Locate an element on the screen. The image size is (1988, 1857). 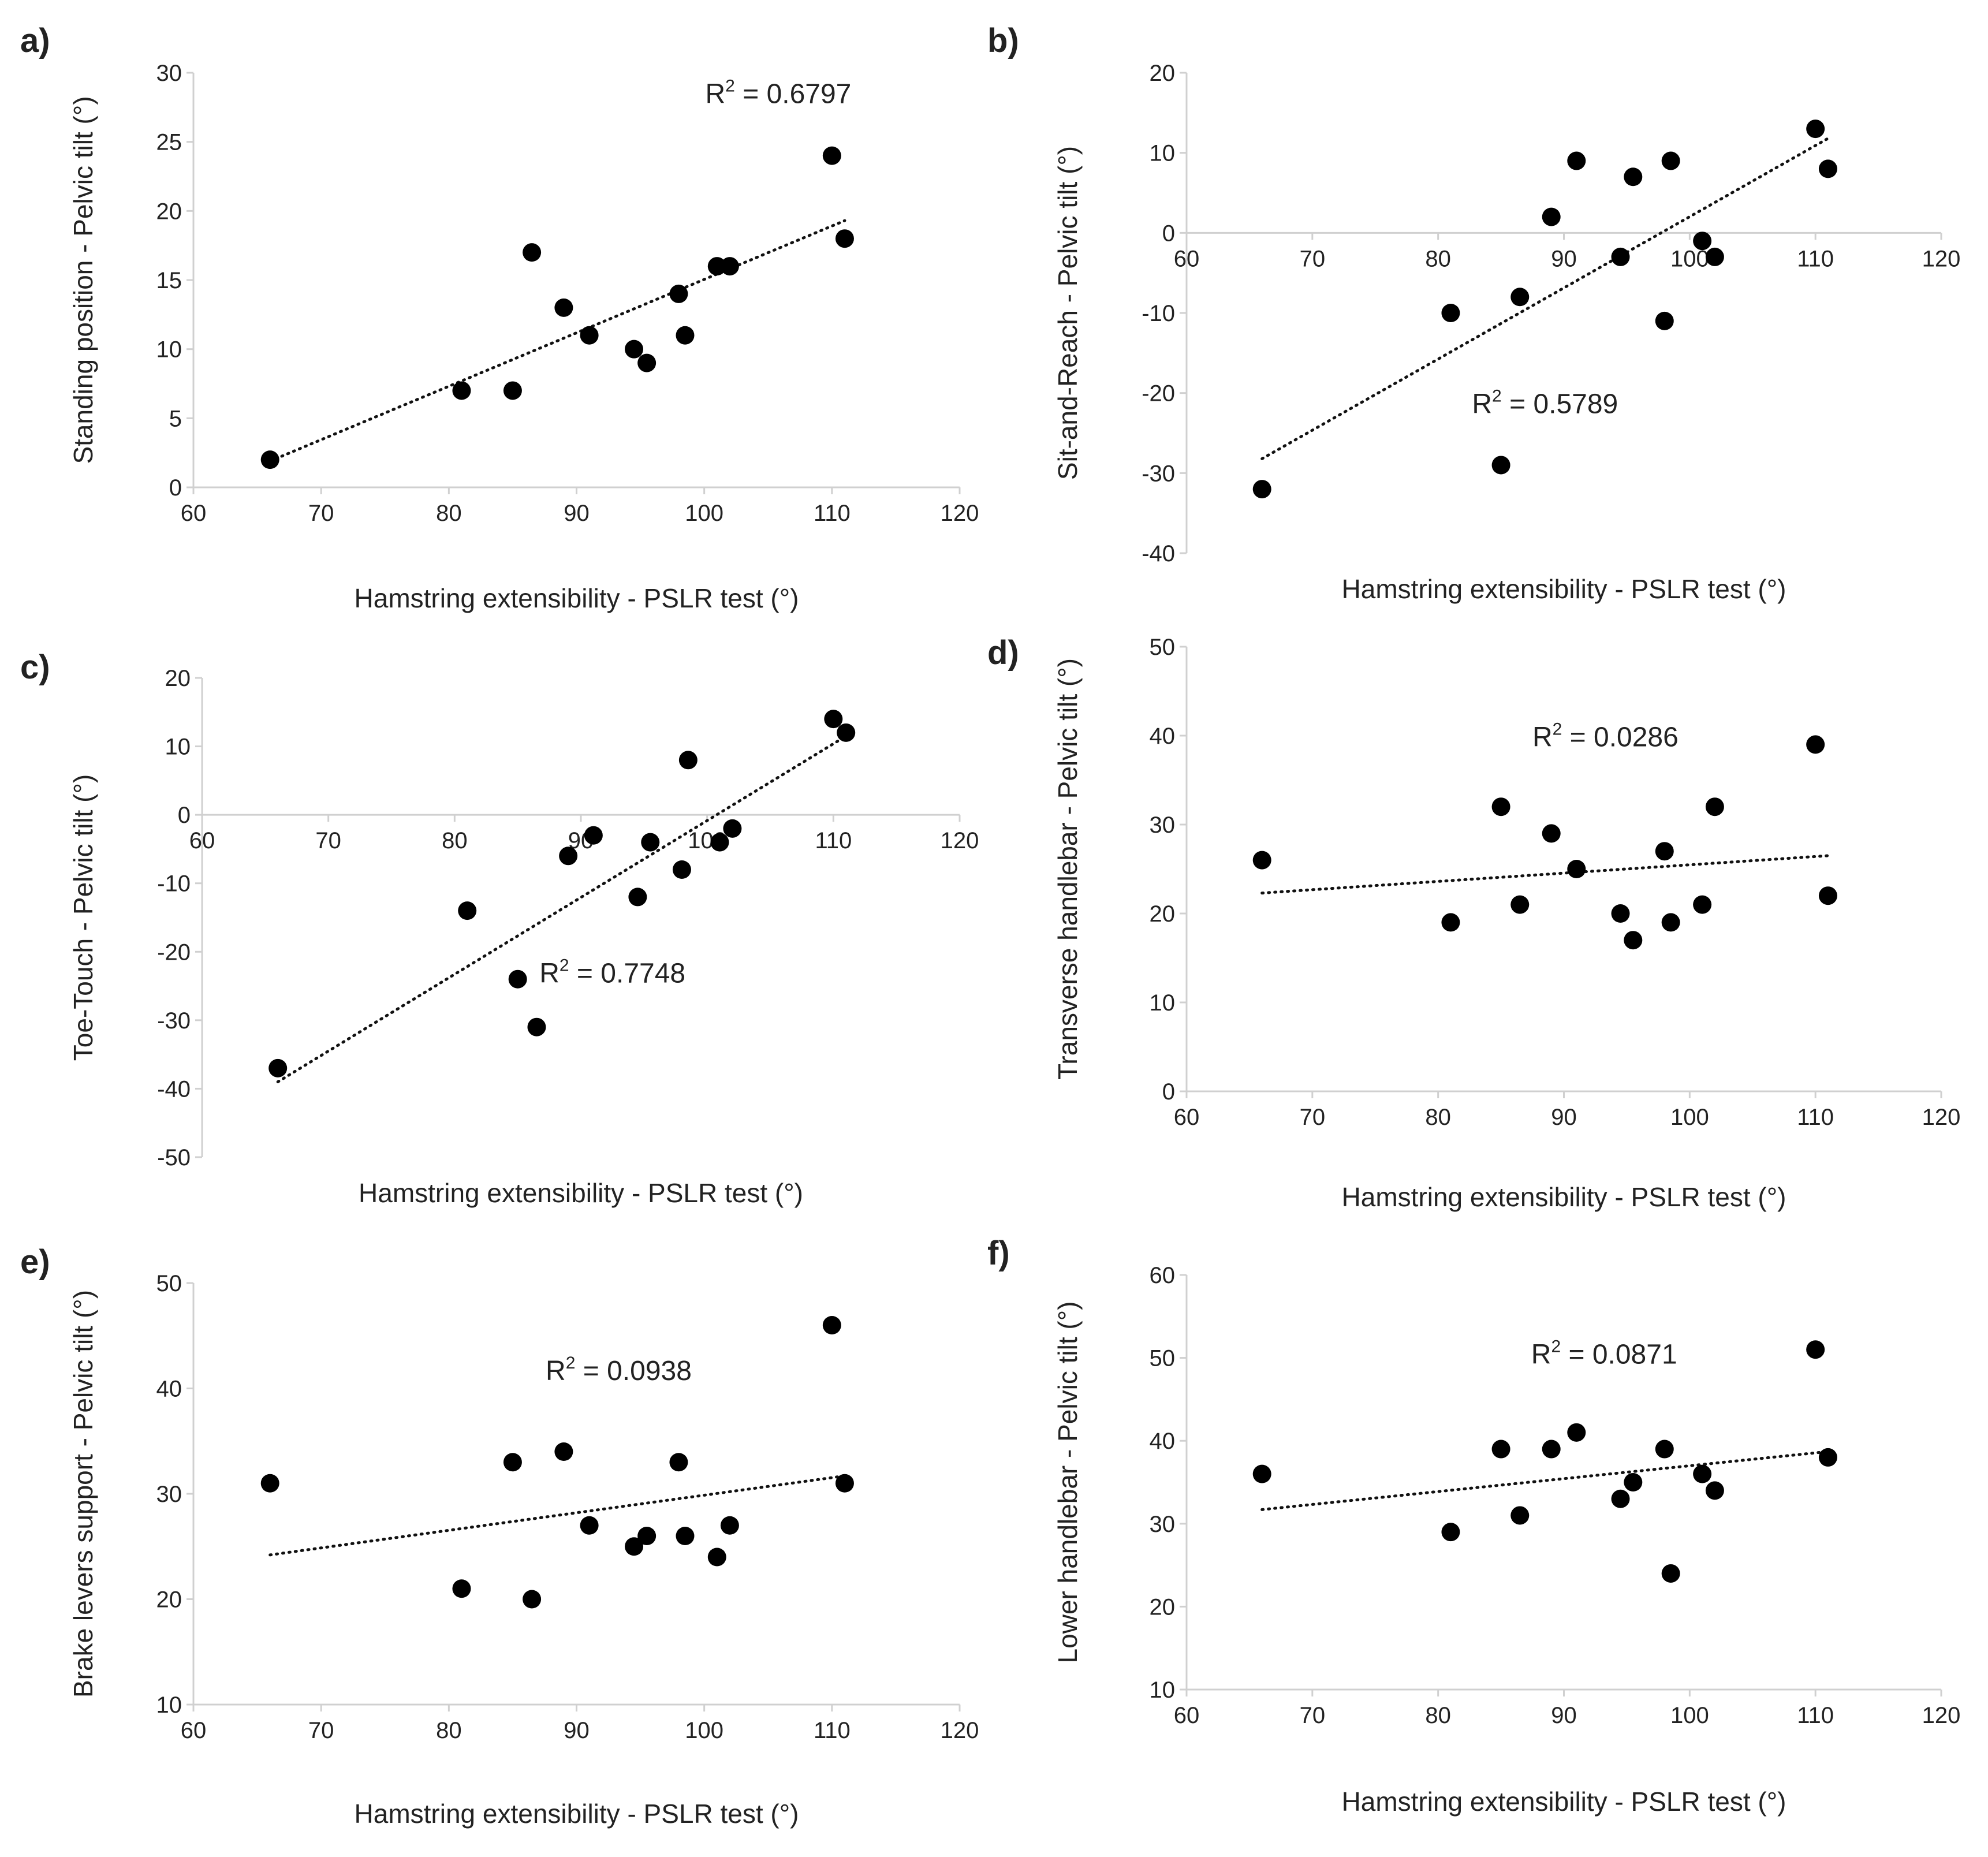
y-axis-title: Lower handlebar - Pelvic tilt (°) is located at coordinates (1068, 1483).